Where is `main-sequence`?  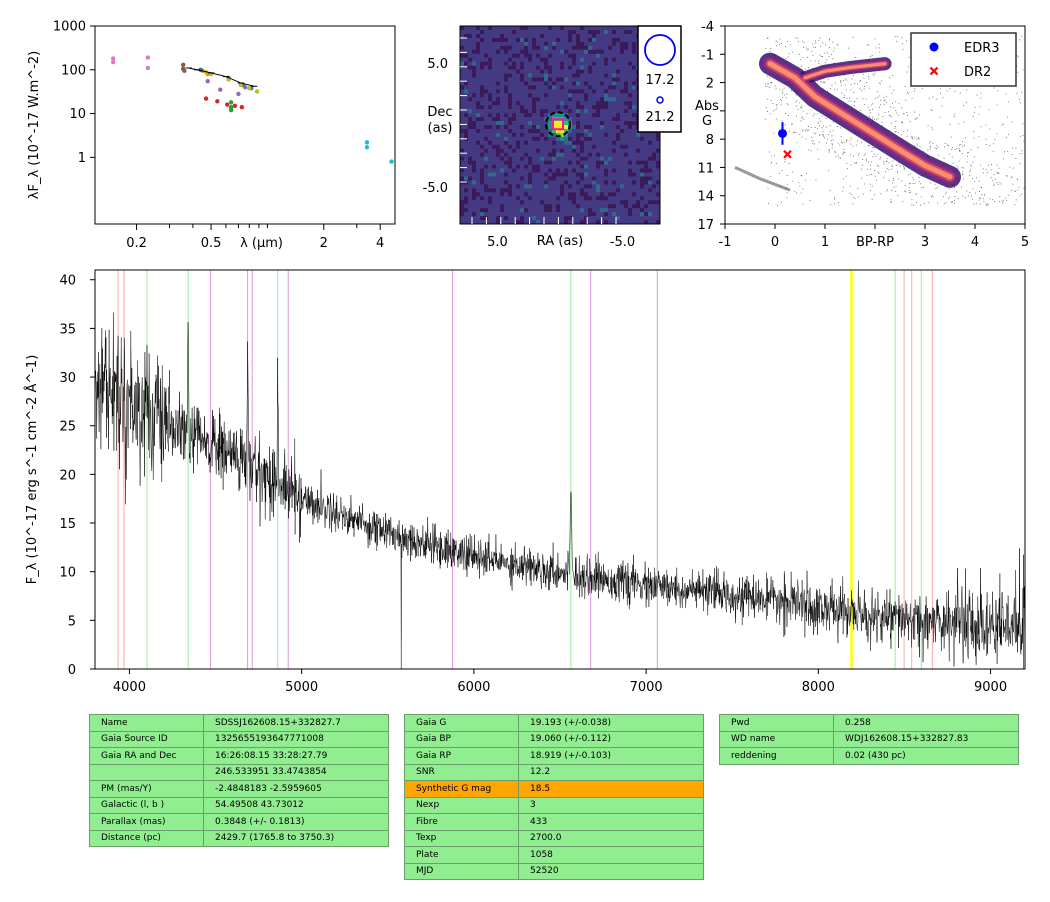 main-sequence is located at coordinates (860, 120).